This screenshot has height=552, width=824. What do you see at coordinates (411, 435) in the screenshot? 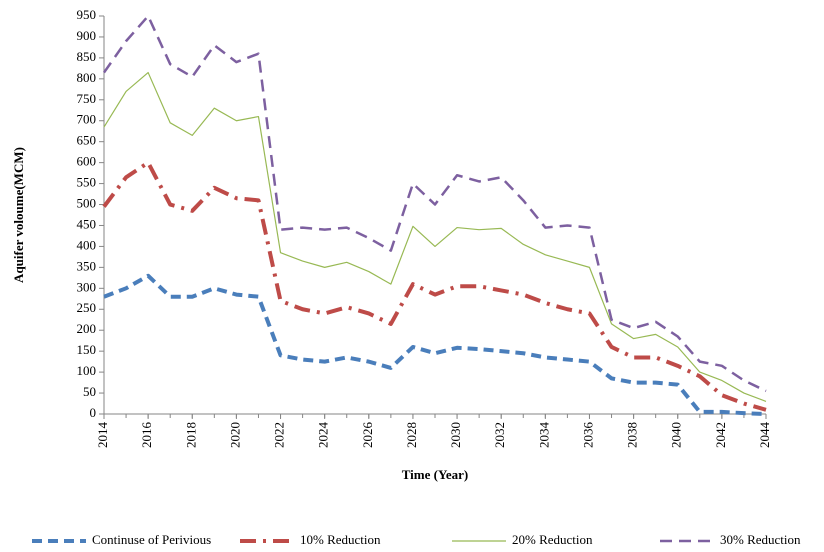
I see `x-tick-label: 2028` at bounding box center [411, 435].